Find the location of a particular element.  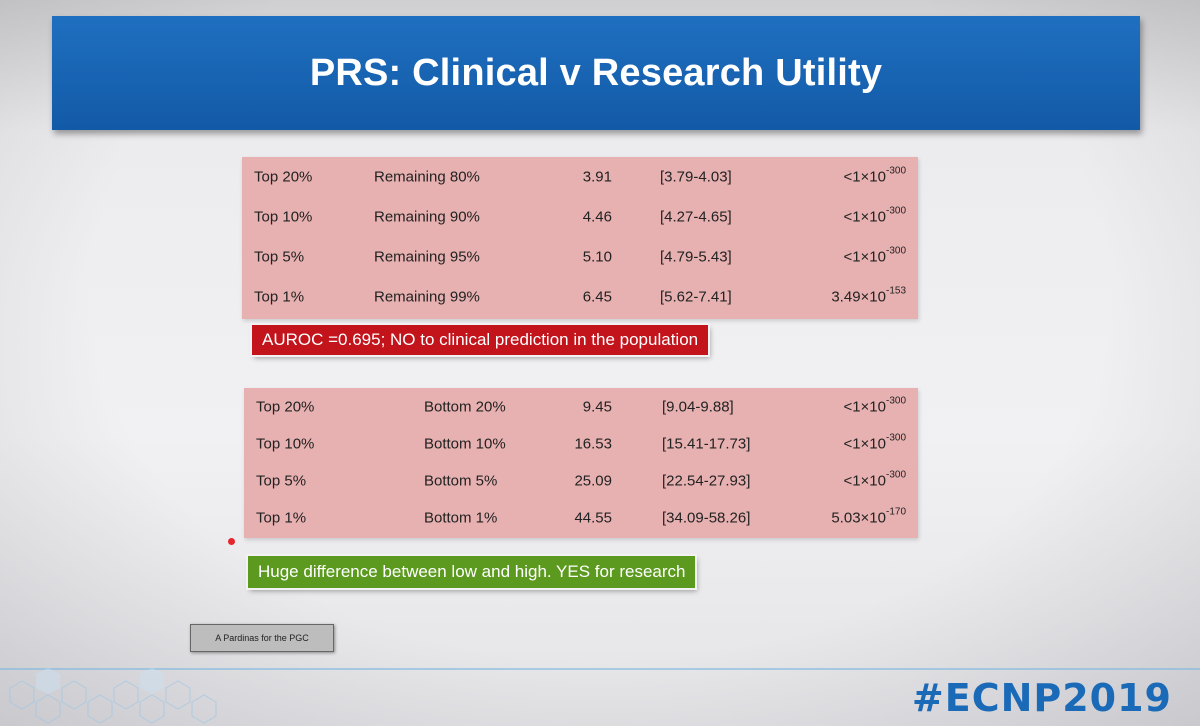

or-cell: 16.53 is located at coordinates (593, 443).